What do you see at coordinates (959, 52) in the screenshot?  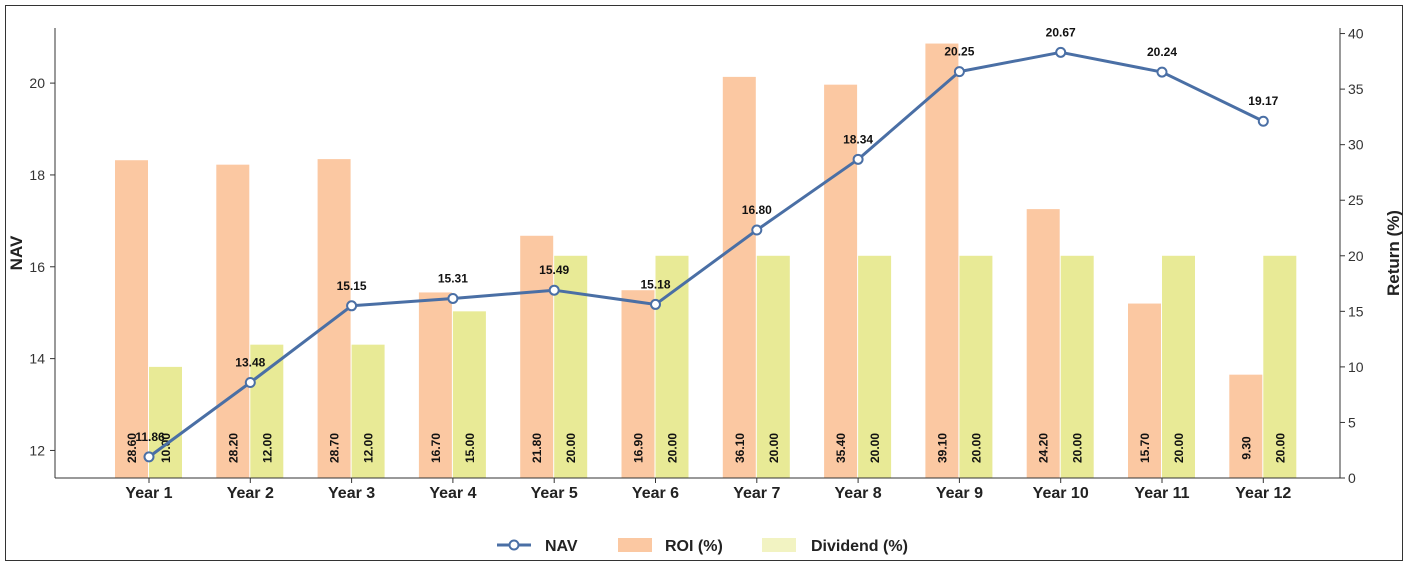 I see `nav-point-label: 20.25` at bounding box center [959, 52].